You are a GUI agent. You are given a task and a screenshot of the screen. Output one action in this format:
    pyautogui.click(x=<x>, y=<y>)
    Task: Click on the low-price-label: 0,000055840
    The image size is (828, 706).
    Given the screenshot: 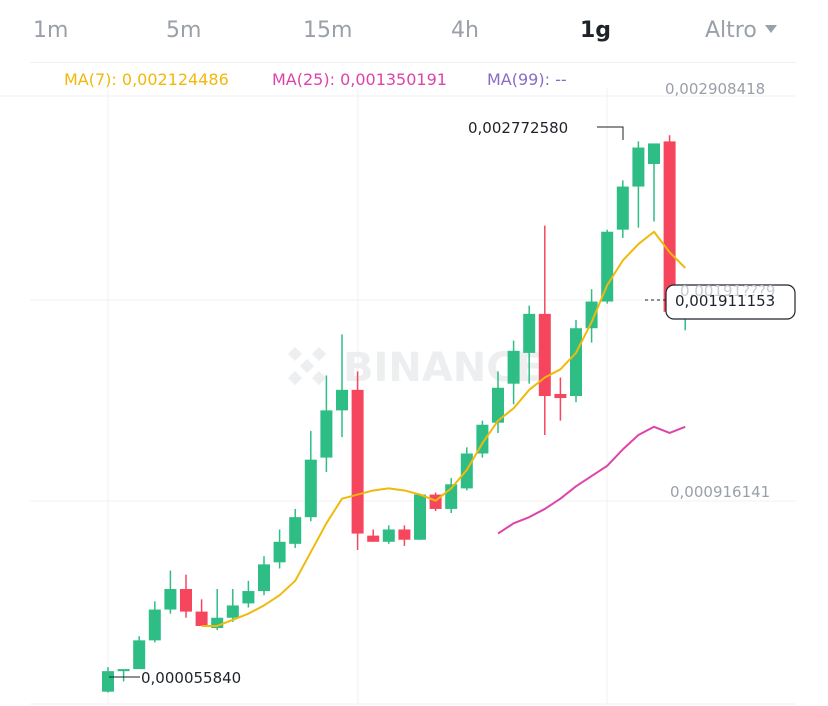 What is the action you would take?
    pyautogui.click(x=191, y=678)
    